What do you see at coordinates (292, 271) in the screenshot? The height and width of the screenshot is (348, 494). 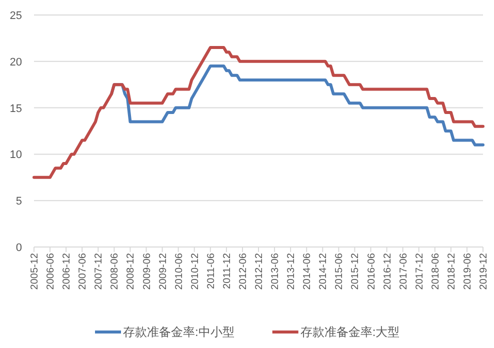 I see `x-tick-label: 2013-12` at bounding box center [292, 271].